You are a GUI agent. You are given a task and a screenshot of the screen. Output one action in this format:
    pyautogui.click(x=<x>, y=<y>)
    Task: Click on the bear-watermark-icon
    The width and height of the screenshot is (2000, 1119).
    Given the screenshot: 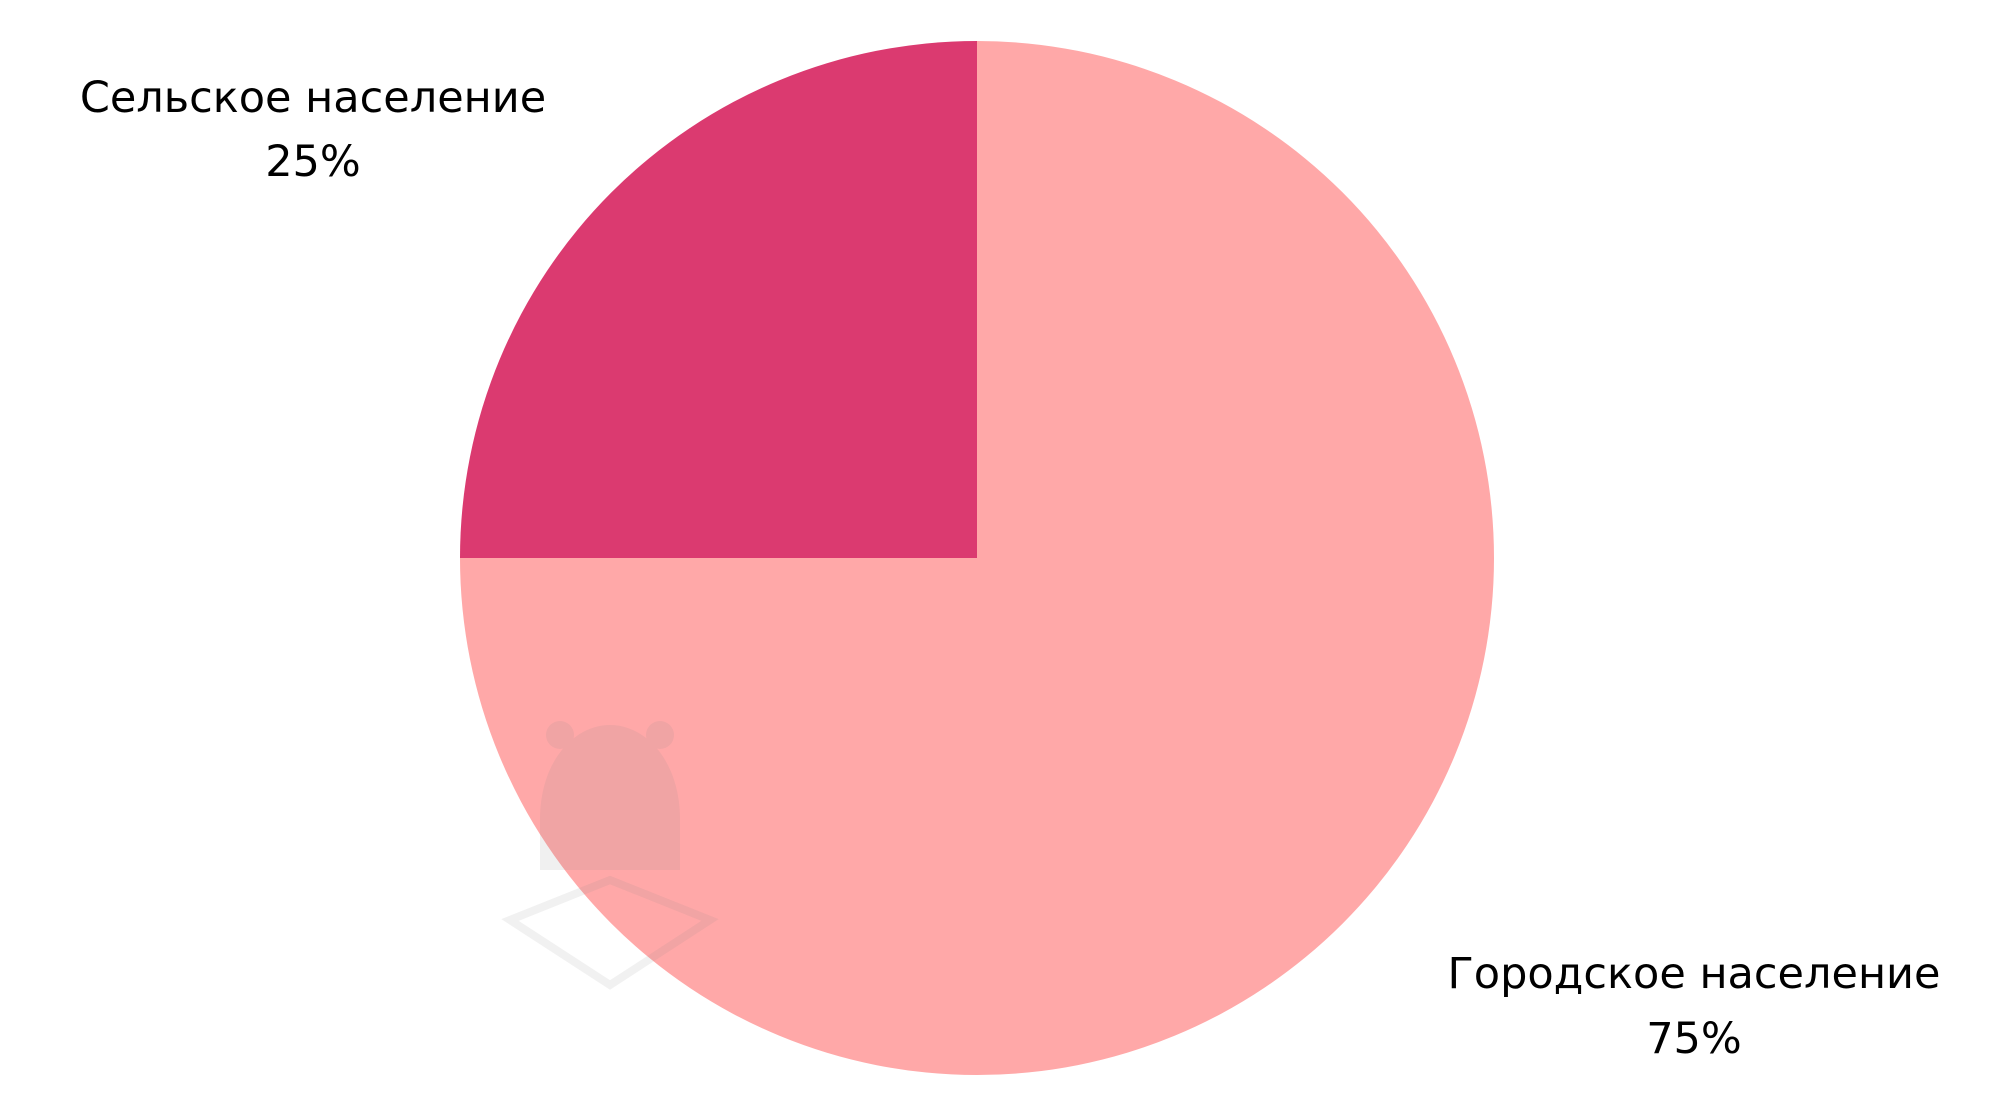 What is the action you would take?
    pyautogui.click(x=610, y=855)
    